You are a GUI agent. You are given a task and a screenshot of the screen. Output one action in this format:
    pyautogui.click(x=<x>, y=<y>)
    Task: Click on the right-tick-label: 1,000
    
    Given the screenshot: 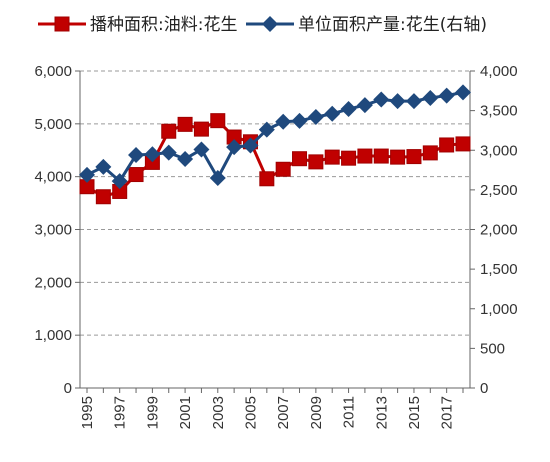 What is the action you would take?
    pyautogui.click(x=499, y=309)
    